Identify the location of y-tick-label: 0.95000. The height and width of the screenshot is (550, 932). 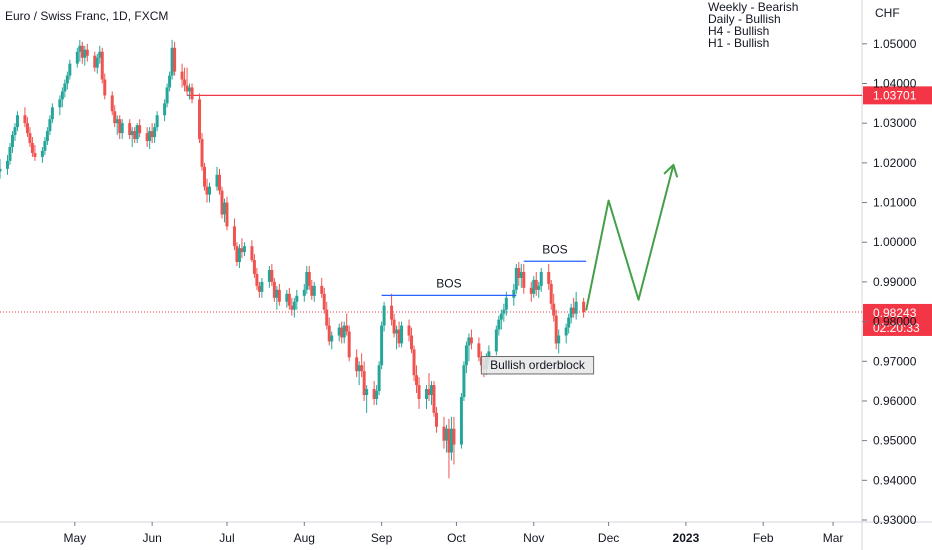
(895, 441).